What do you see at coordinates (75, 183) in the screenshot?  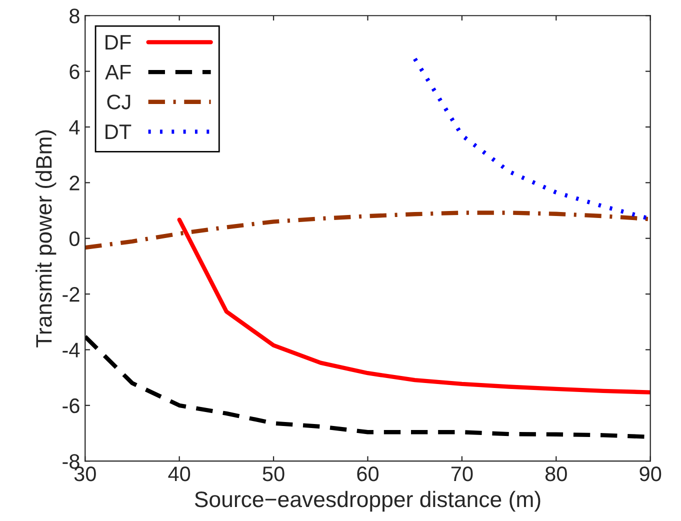 I see `y-tick-label: 2` at bounding box center [75, 183].